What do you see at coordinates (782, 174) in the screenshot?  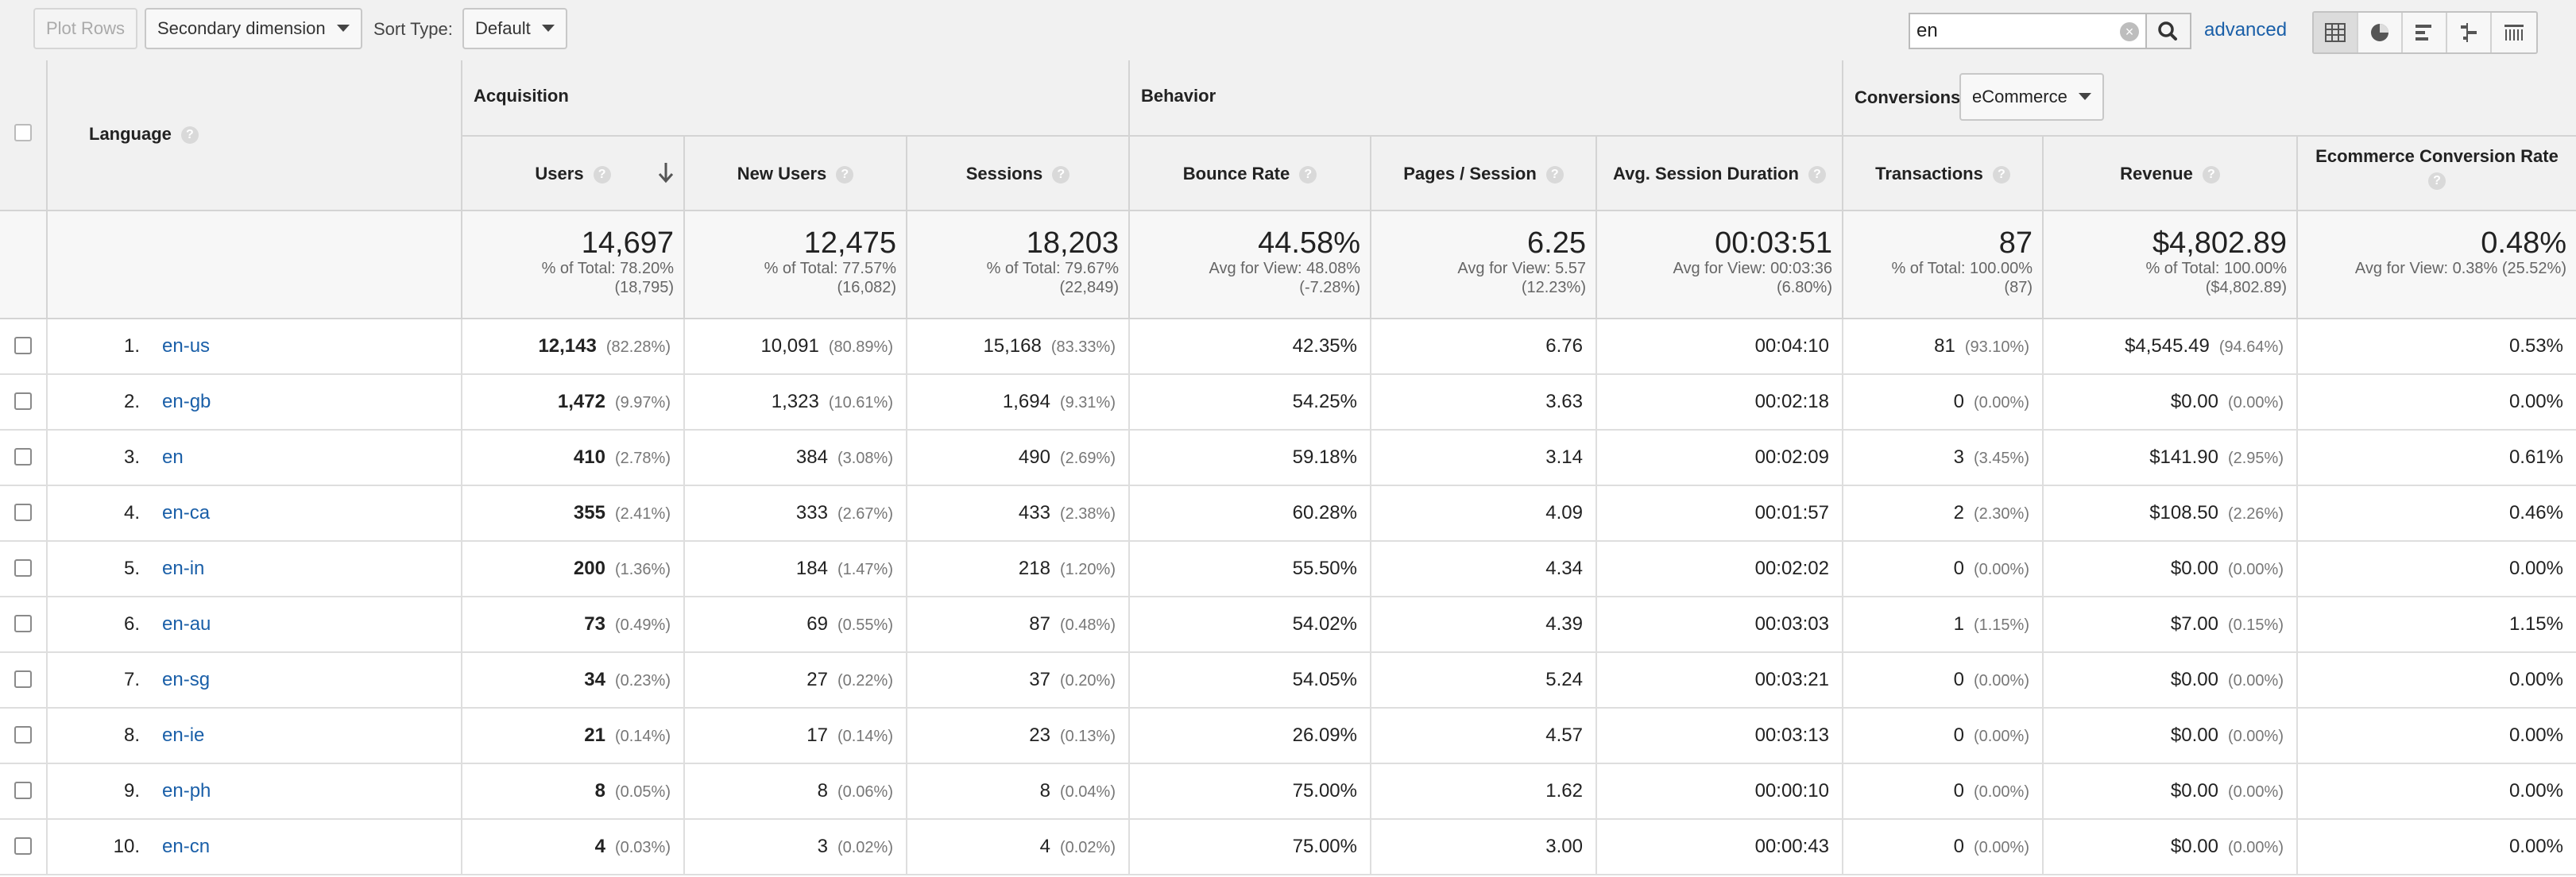 I see `col-new-users-label: New Users` at bounding box center [782, 174].